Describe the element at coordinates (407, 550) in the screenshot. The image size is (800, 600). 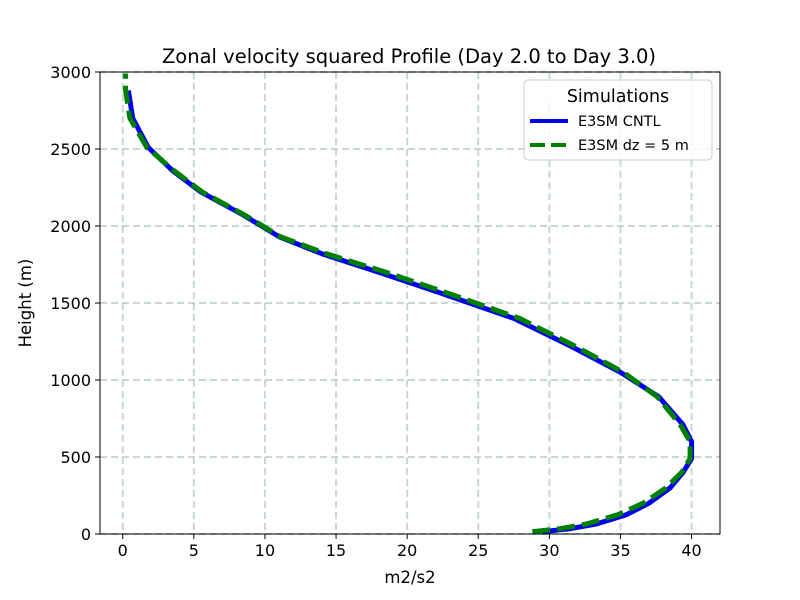
I see `x-tick-label: 20` at that location.